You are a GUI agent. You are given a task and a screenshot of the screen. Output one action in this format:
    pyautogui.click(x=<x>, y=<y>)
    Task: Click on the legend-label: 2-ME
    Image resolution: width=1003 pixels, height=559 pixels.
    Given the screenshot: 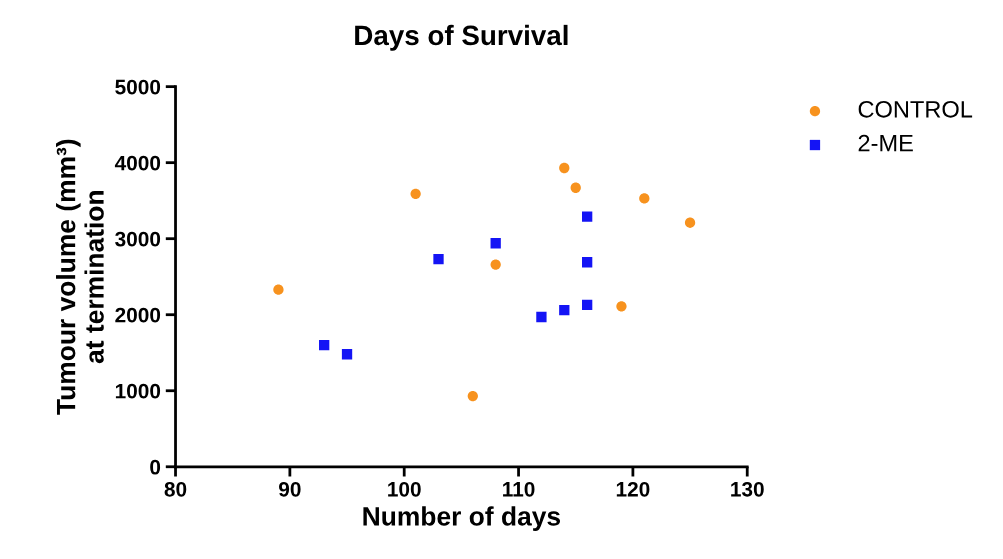 What is the action you would take?
    pyautogui.click(x=885, y=143)
    